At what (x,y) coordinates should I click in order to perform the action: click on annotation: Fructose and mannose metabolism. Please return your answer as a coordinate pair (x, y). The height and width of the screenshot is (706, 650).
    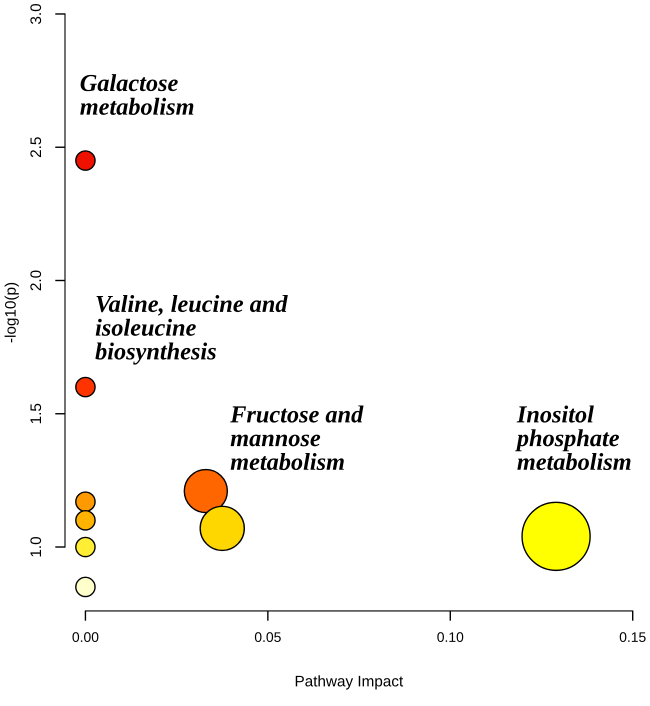
    Looking at the image, I should click on (297, 437).